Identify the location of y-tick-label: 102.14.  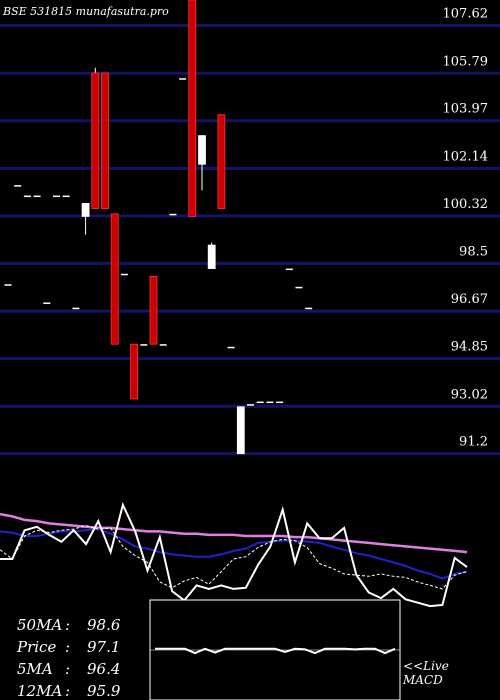
(466, 156).